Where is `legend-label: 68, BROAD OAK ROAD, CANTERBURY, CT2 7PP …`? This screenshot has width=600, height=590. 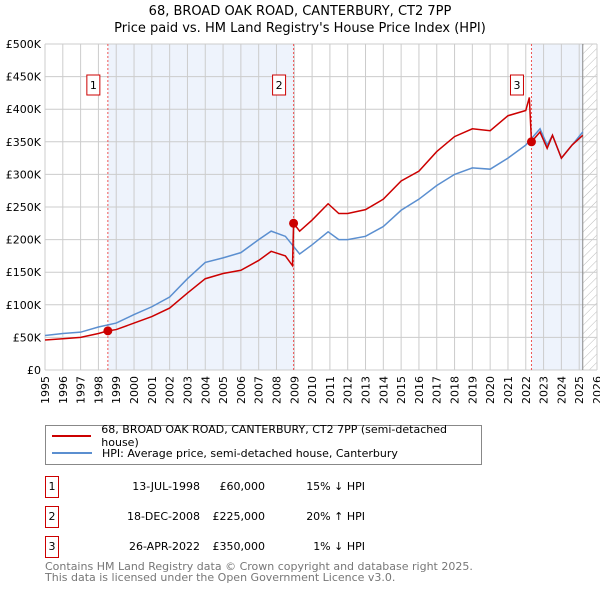 legend-label: 68, BROAD OAK ROAD, CANTERBURY, CT2 7PP … is located at coordinates (274, 436).